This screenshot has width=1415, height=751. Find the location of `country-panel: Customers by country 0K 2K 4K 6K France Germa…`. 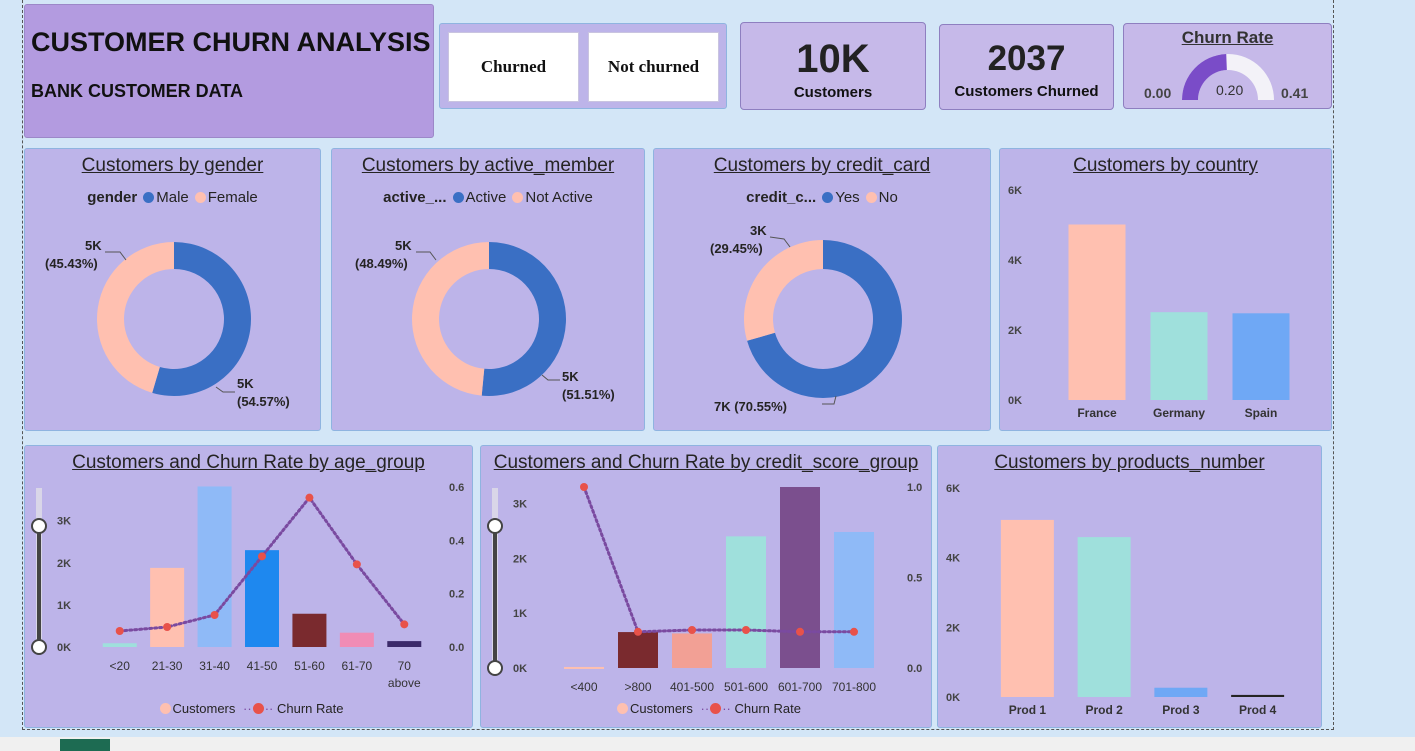

country-panel: Customers by country 0K 2K 4K 6K France Germa… is located at coordinates (1165, 289).